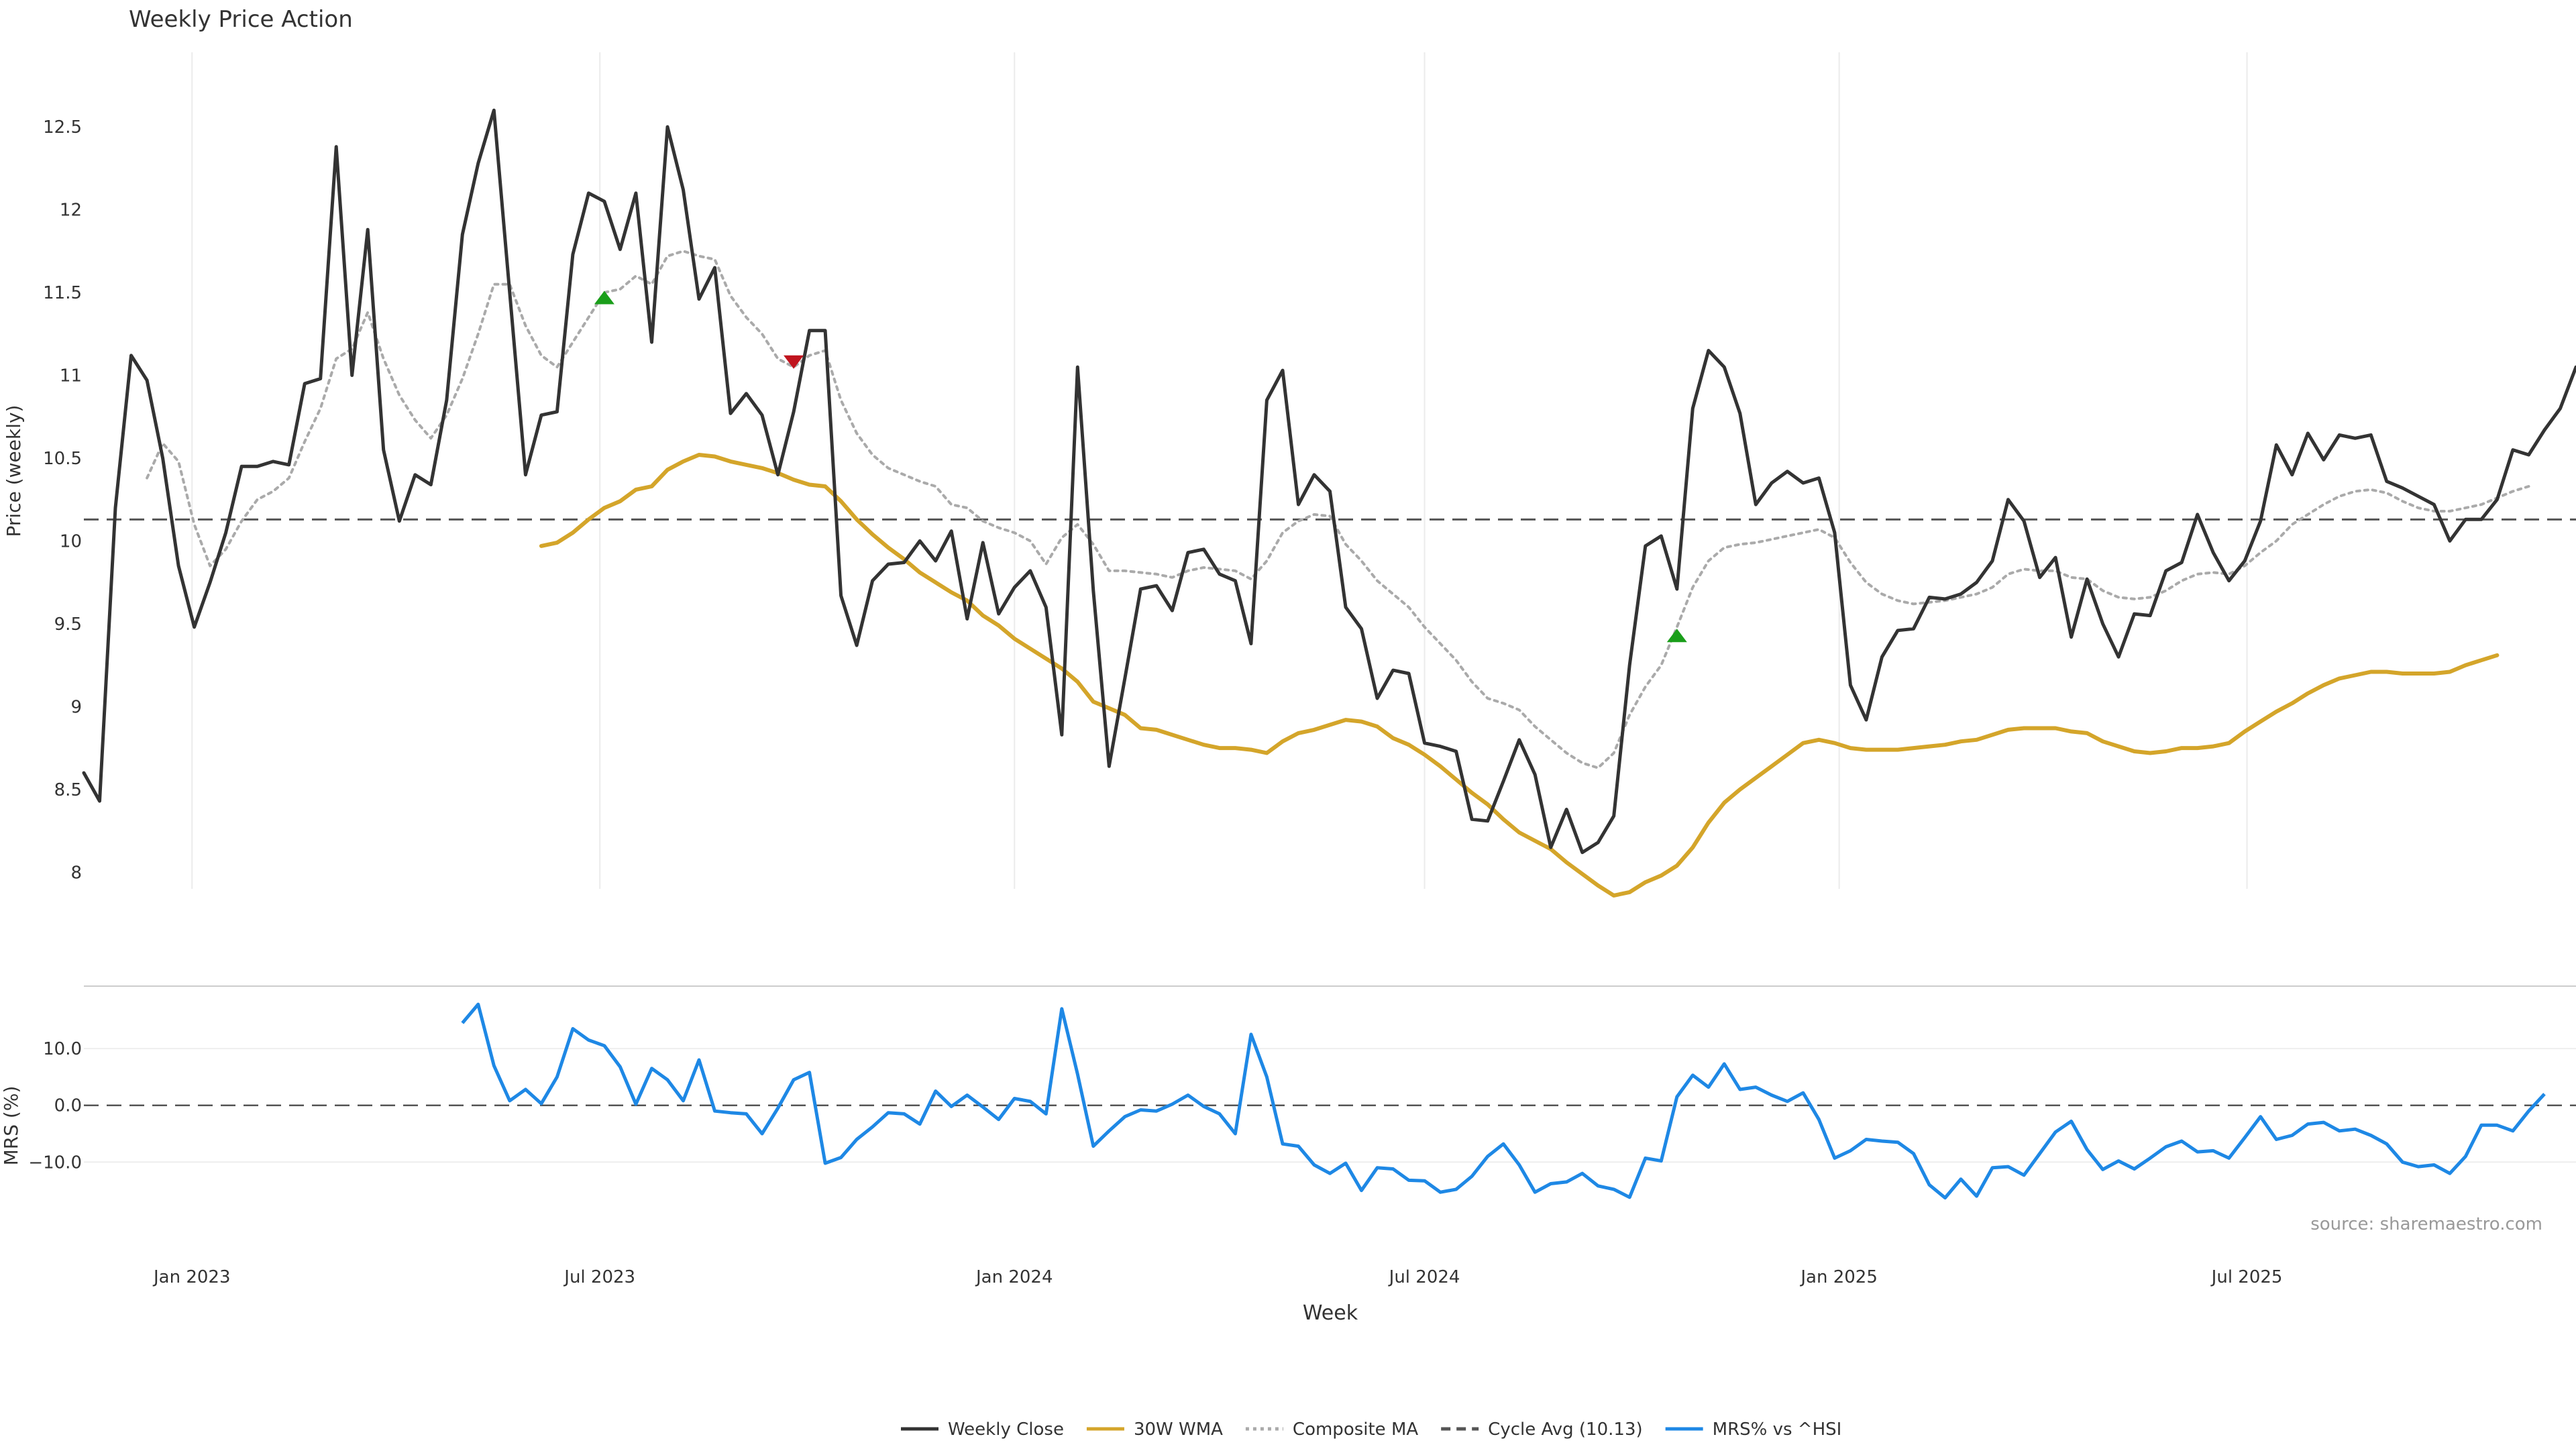 This screenshot has width=2576, height=1449. I want to click on mrs-y-tick-label: −10.0, so click(55, 1162).